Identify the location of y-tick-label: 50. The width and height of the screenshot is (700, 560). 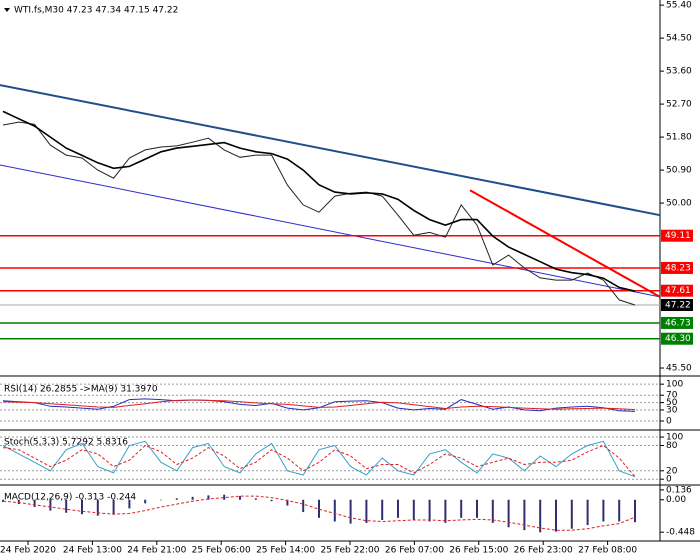
(672, 403).